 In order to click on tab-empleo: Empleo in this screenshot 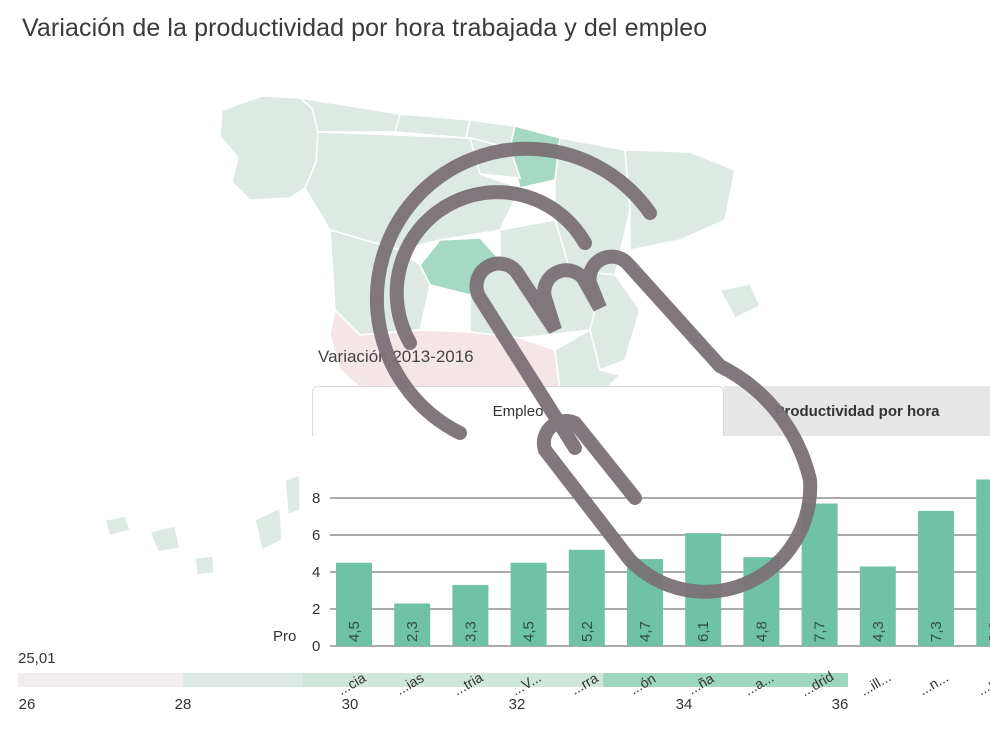, I will do `click(518, 411)`.